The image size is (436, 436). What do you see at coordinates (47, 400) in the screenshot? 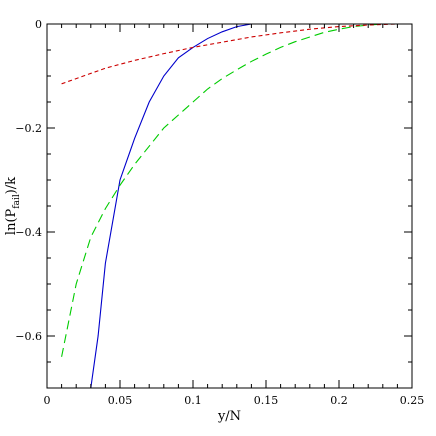
I see `x-tick-label: 0` at bounding box center [47, 400].